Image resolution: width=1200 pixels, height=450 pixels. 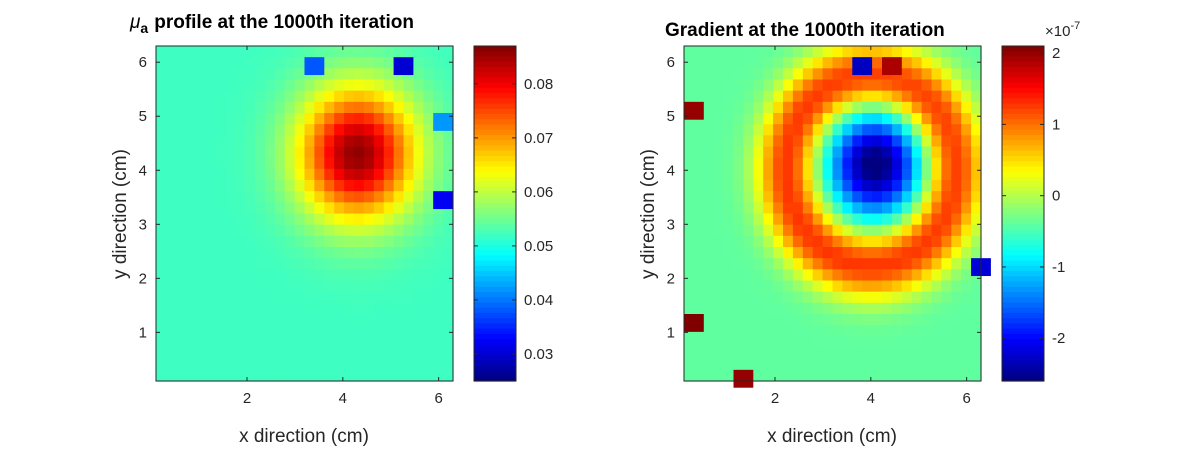 What do you see at coordinates (438, 398) in the screenshot?
I see `x-tick-label: 6` at bounding box center [438, 398].